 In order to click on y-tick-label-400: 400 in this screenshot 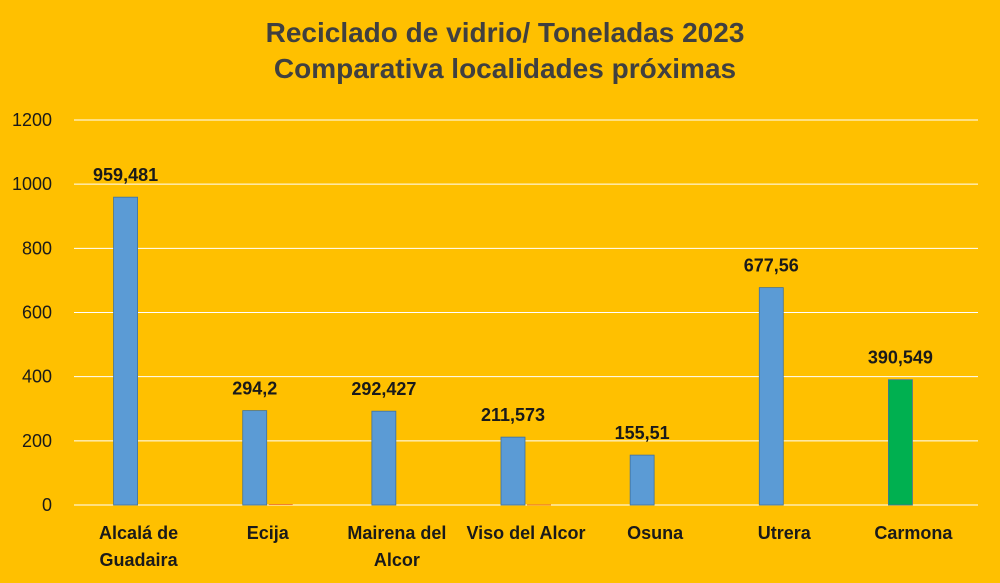, I will do `click(37, 377)`.